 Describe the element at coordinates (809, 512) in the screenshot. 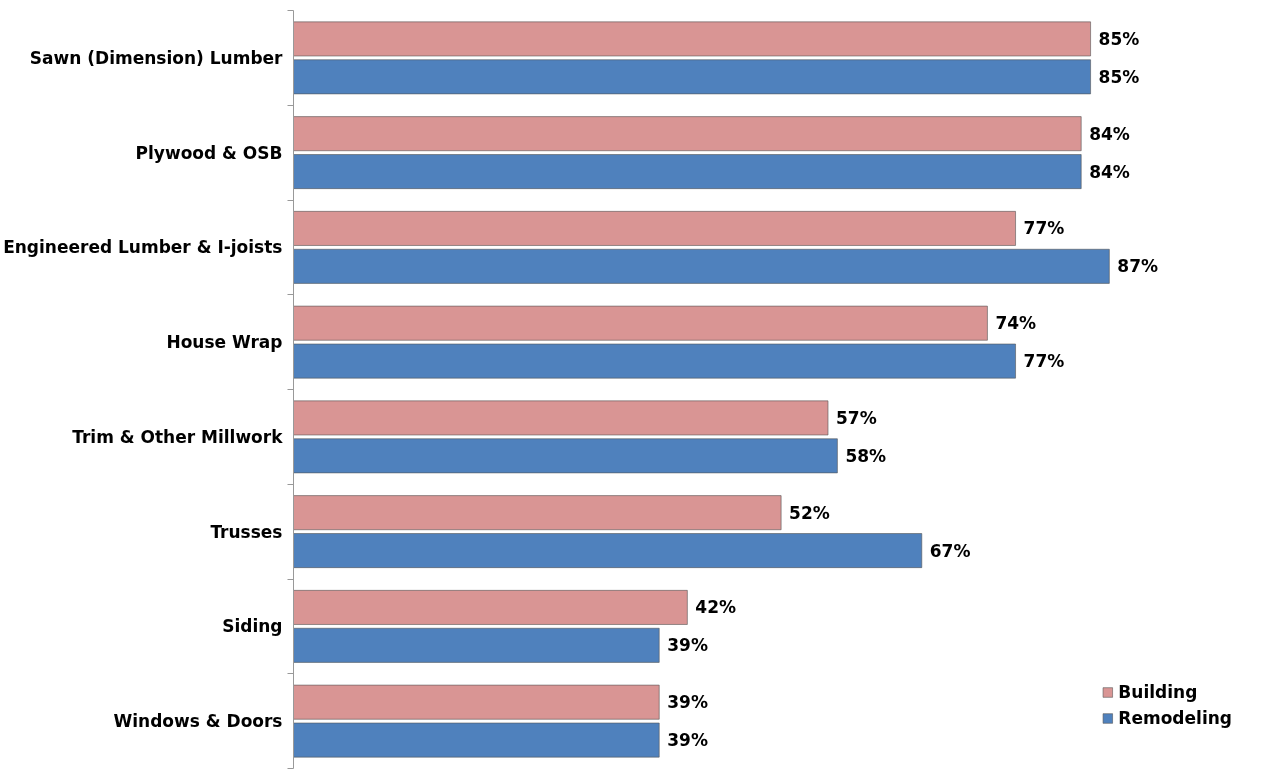

I see `data-label: 52%` at that location.